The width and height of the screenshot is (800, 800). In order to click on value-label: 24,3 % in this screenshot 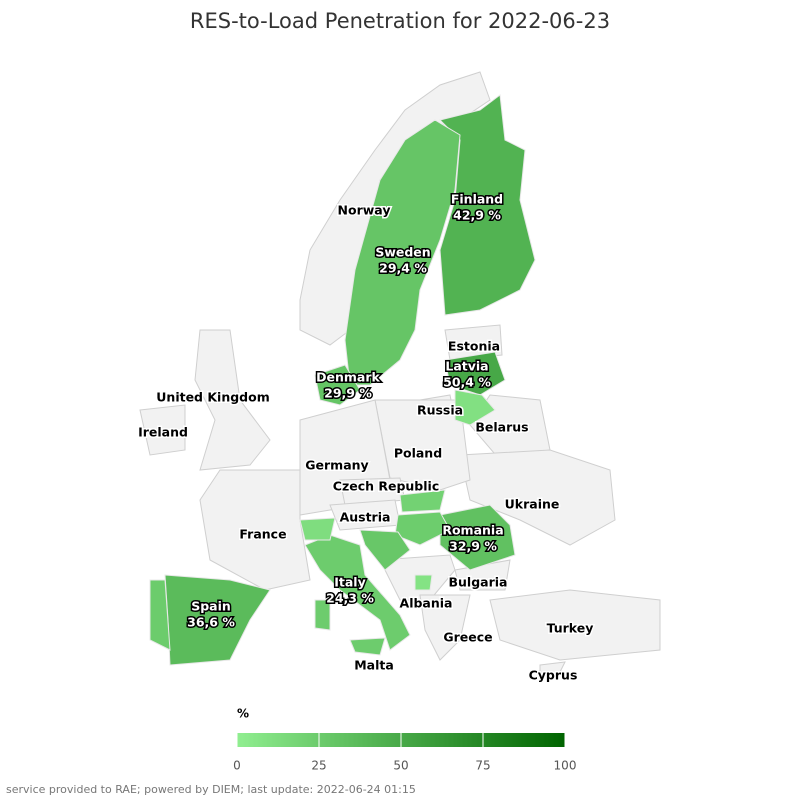, I will do `click(350, 598)`.